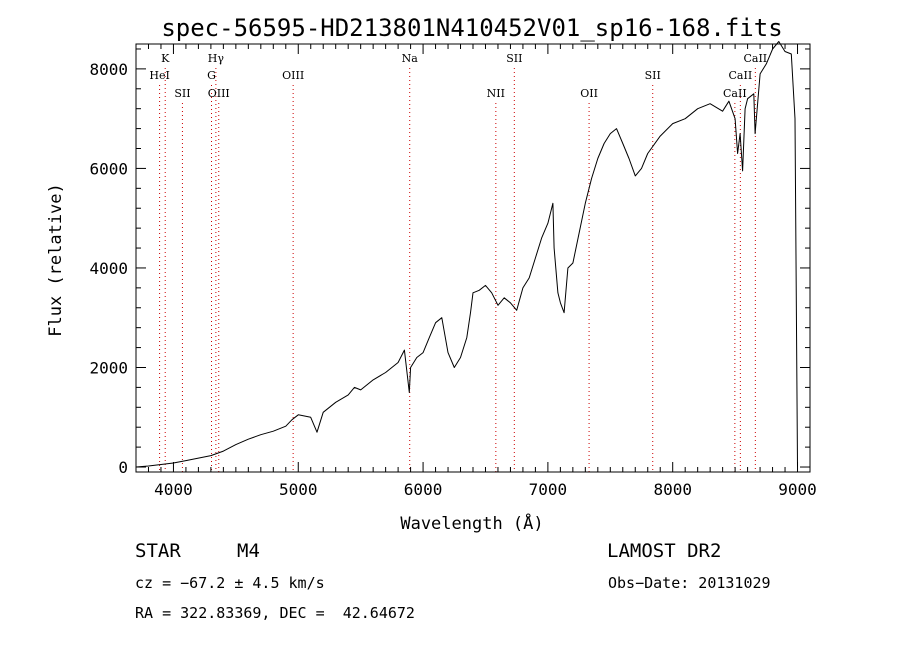 This screenshot has width=900, height=650. I want to click on y-tick-label: 0, so click(123, 467).